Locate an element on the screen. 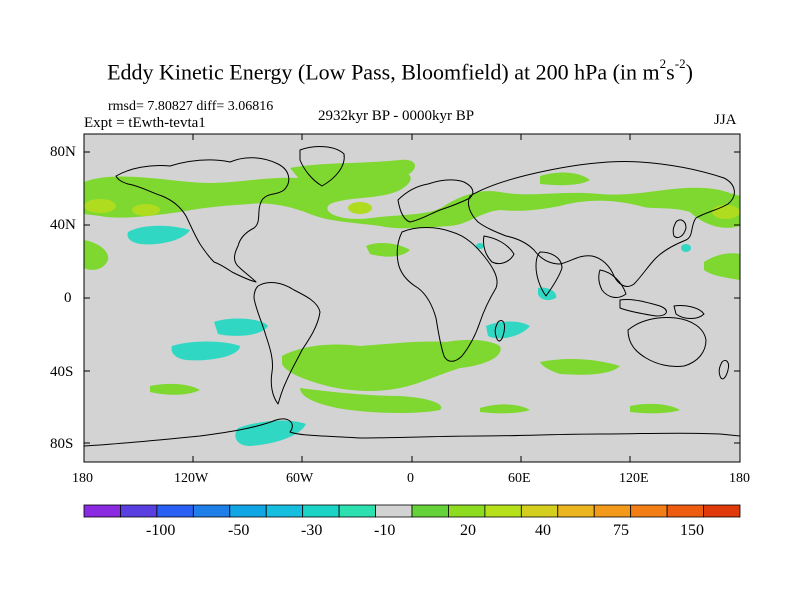 The image size is (800, 600). colorbar-label-75: 75 is located at coordinates (621, 530).